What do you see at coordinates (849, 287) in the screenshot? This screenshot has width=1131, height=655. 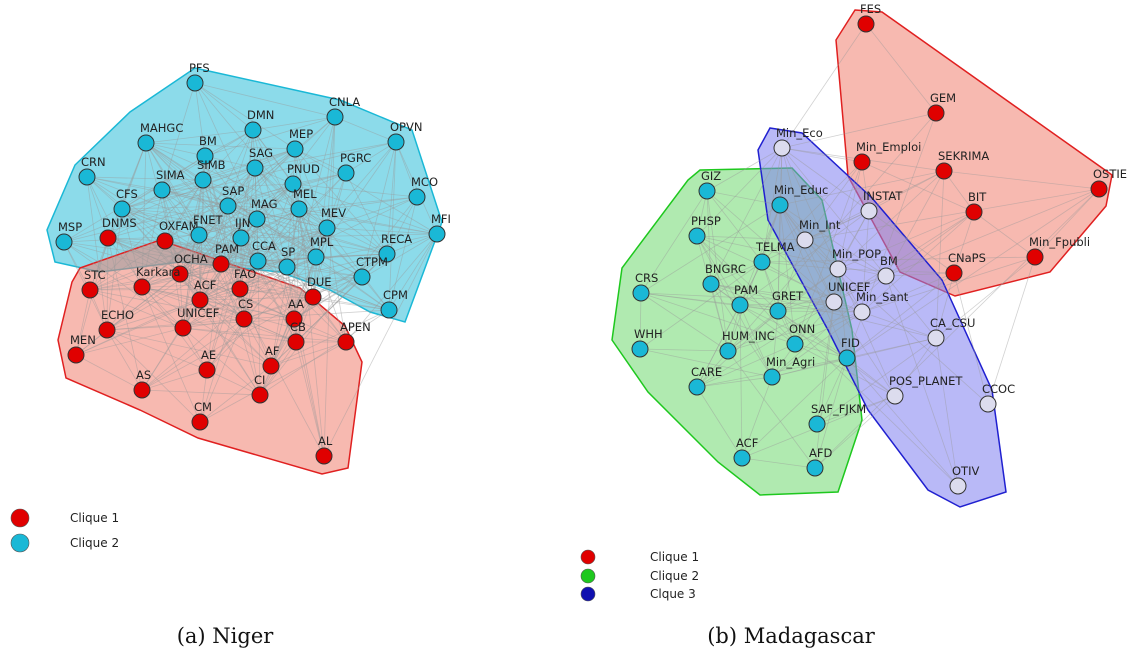 I see `node-label: UNICEF` at bounding box center [849, 287].